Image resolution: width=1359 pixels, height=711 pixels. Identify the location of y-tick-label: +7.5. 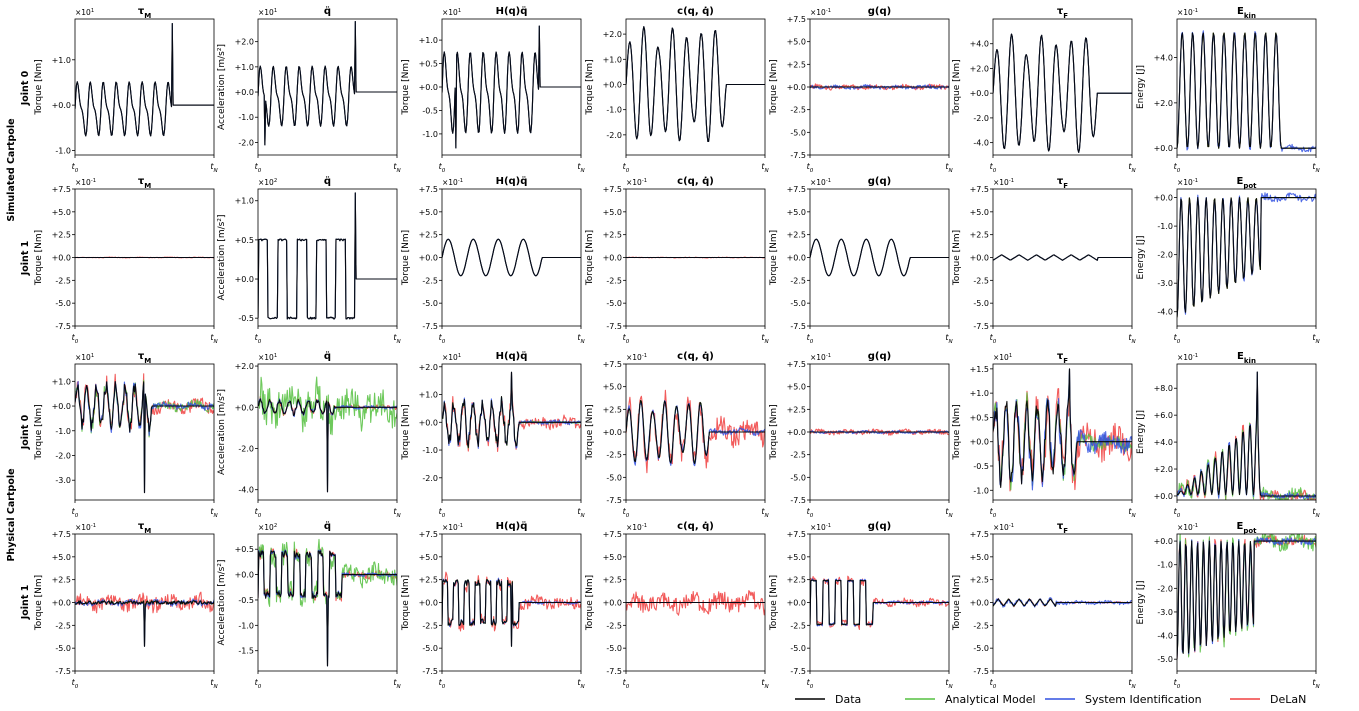
(979, 189).